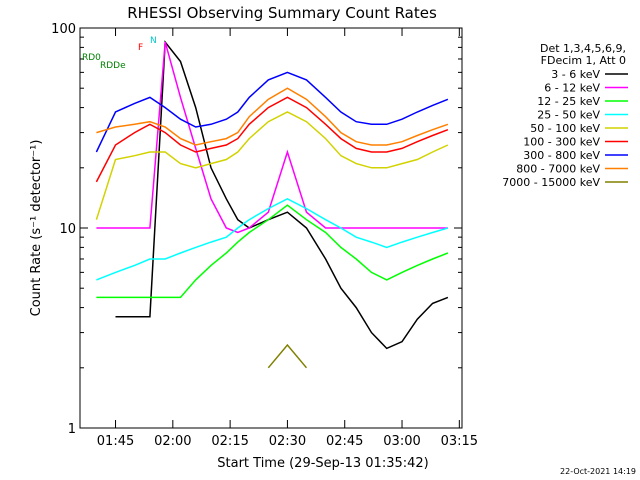  Describe the element at coordinates (551, 182) in the screenshot. I see `legend-entry: 7000 - 15000 keV` at that location.